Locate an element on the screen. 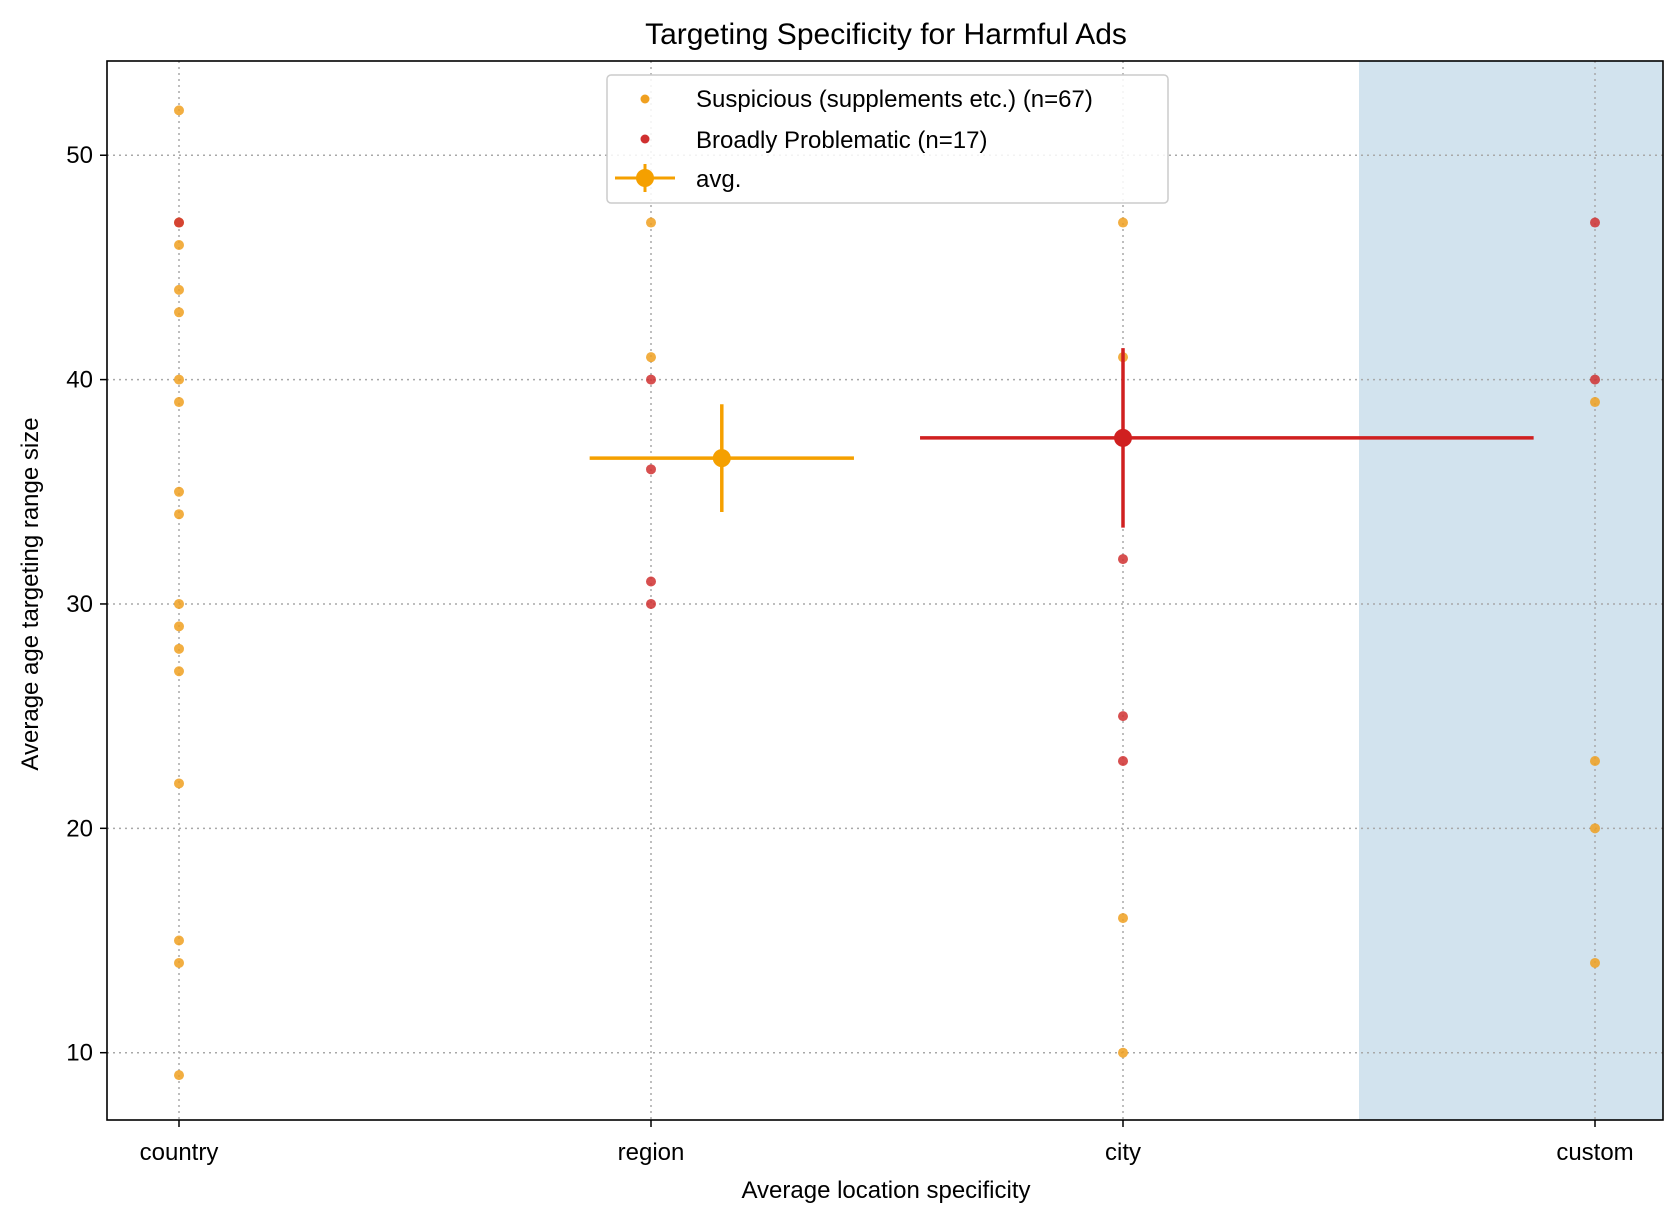 Image resolution: width=1677 pixels, height=1220 pixels. y-tick-label-50: 50 is located at coordinates (79, 155).